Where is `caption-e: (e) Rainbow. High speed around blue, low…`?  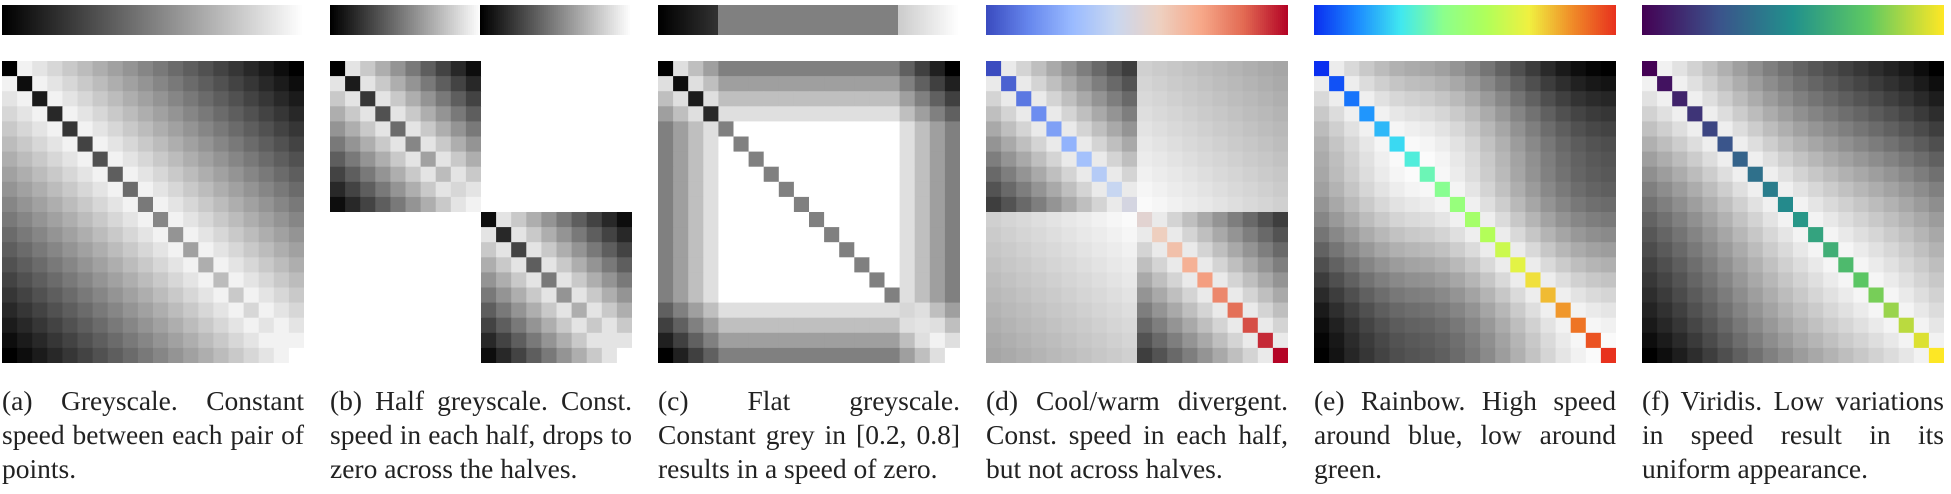 caption-e: (e) Rainbow. High speed around blue, low… is located at coordinates (1465, 434).